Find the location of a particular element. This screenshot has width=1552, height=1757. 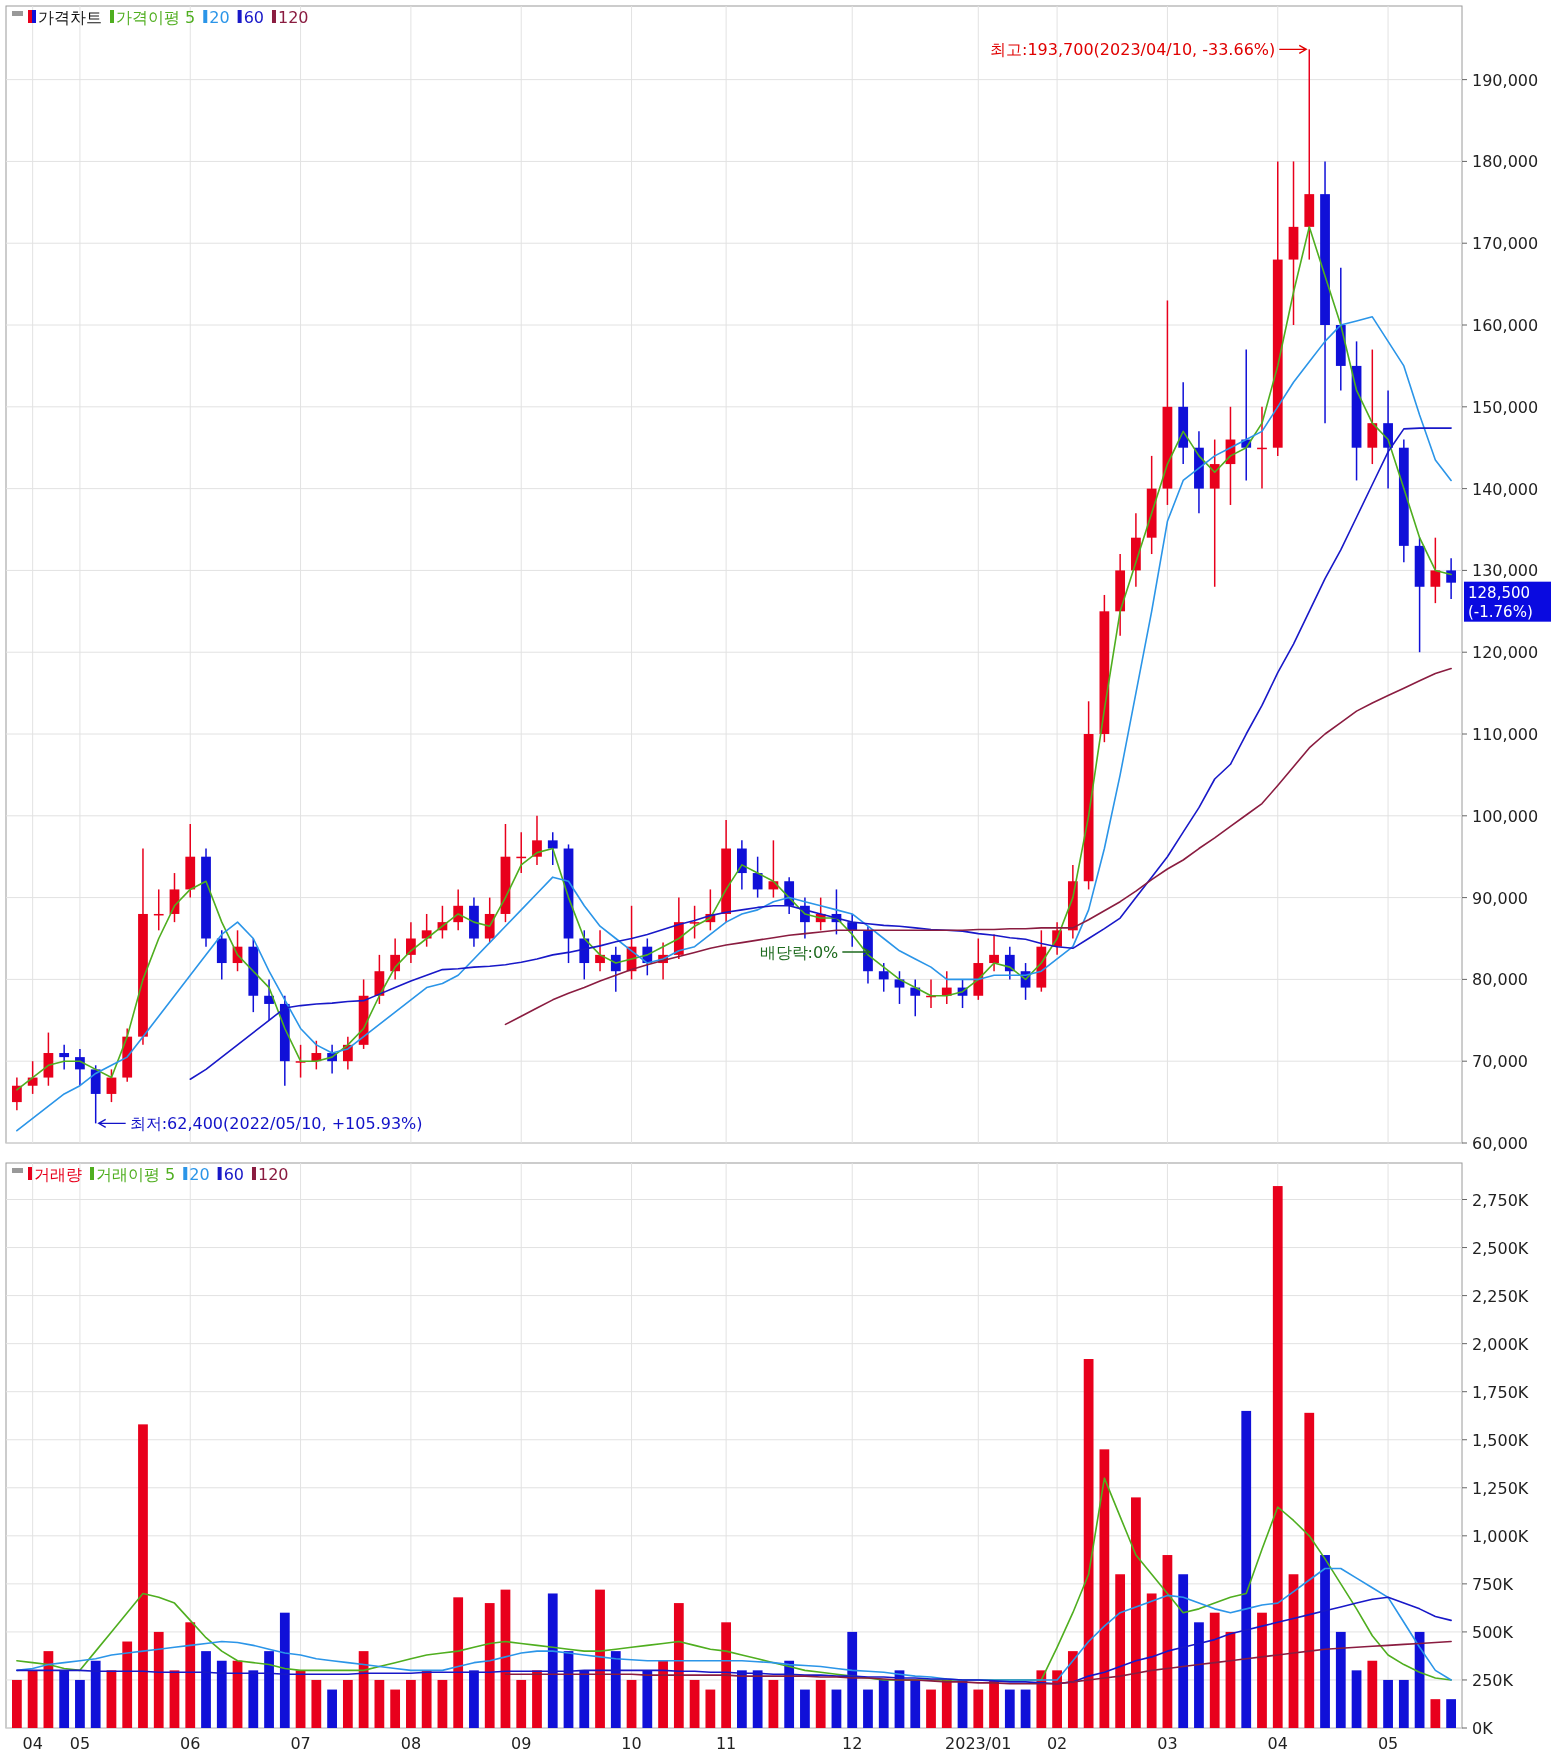

y-tick-label: 160,000 is located at coordinates (1505, 326).